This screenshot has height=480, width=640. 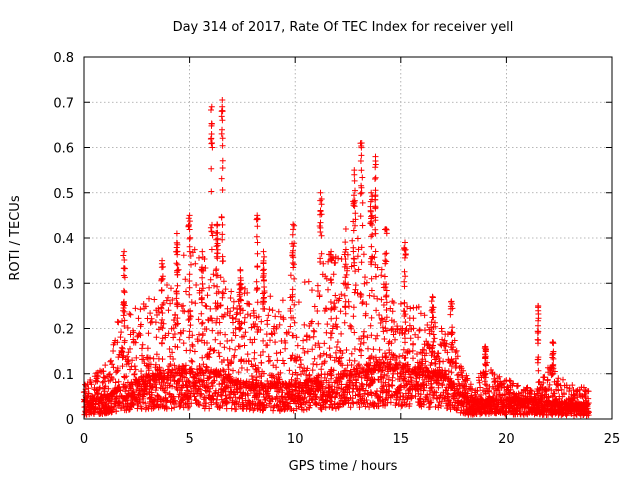 What do you see at coordinates (63, 284) in the screenshot?
I see `y-tick-label: 0.3` at bounding box center [63, 284].